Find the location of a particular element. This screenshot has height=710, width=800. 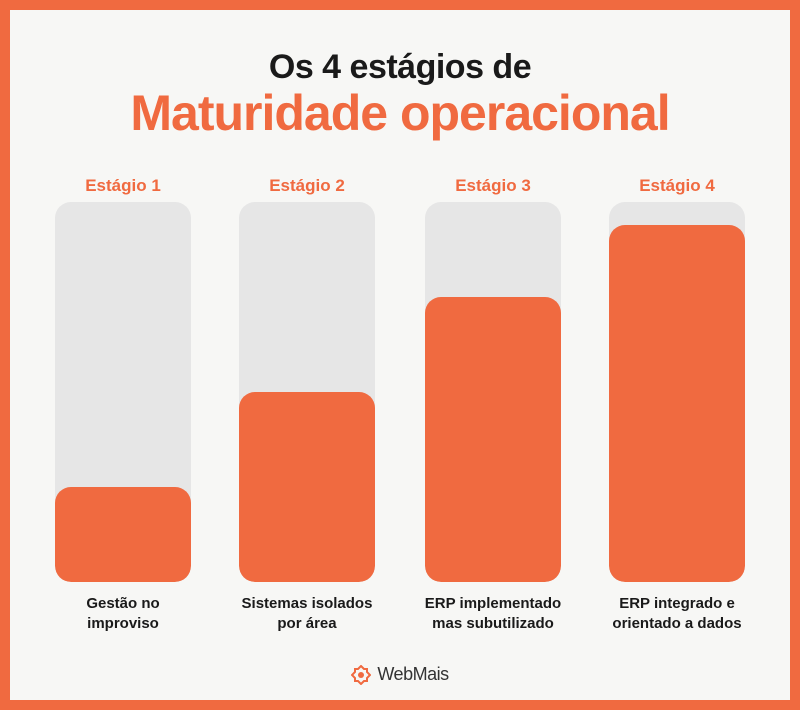

stage-caption-line: ERP implementado is located at coordinates (493, 603).